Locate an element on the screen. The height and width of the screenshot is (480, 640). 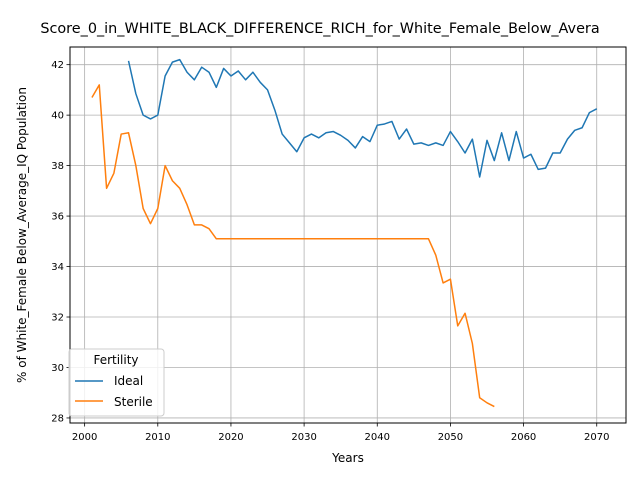
legend: Fertility Ideal Sterile is located at coordinates (116, 382).